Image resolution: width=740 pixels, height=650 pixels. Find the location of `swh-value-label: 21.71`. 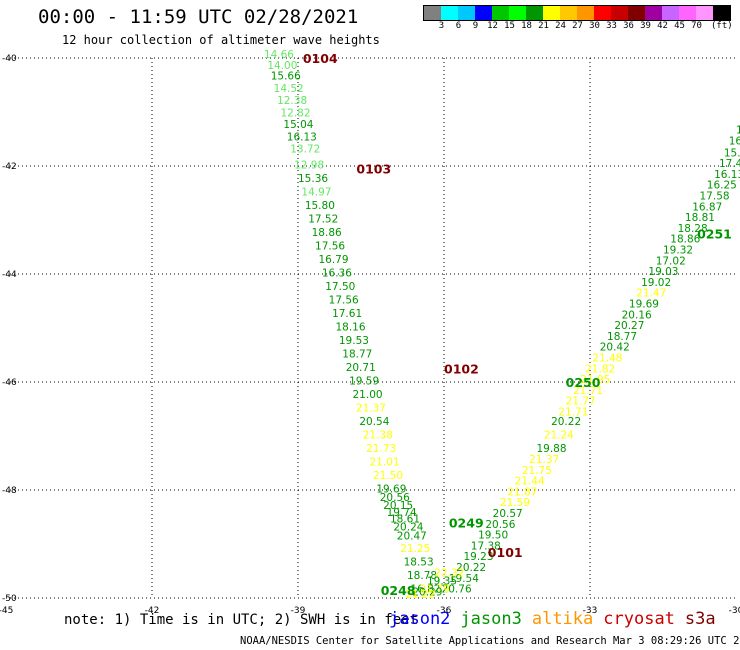

swh-value-label: 21.71 is located at coordinates (573, 412).